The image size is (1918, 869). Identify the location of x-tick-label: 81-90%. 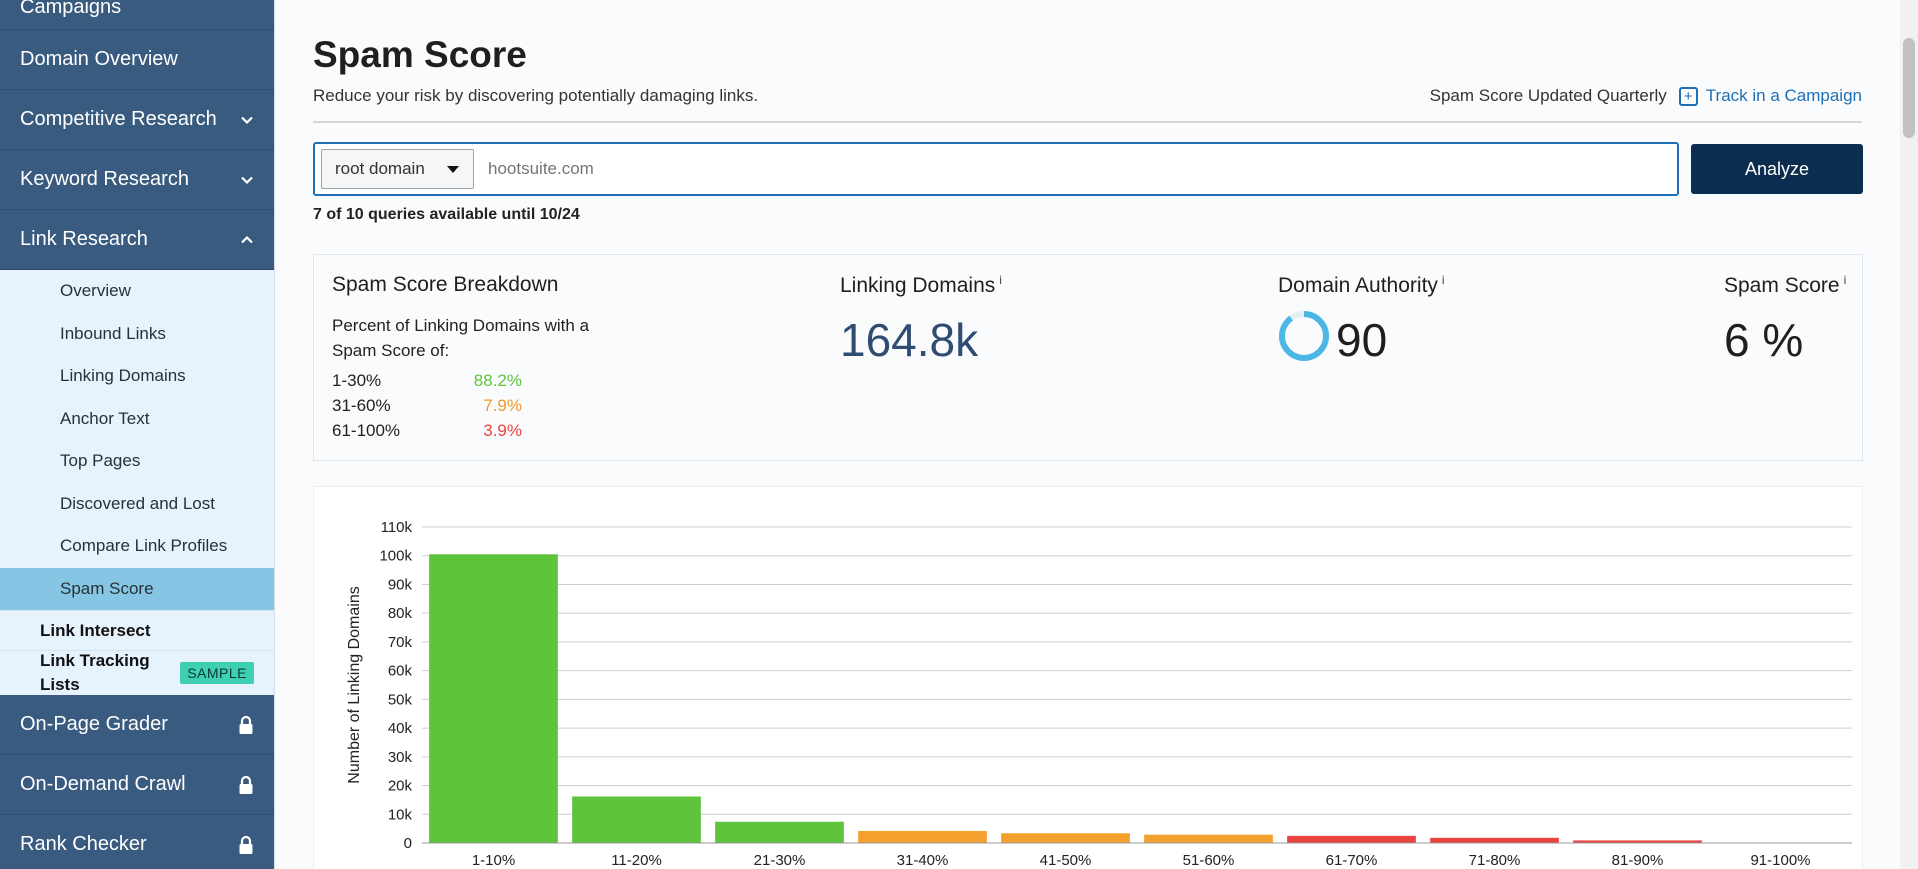
(1638, 860).